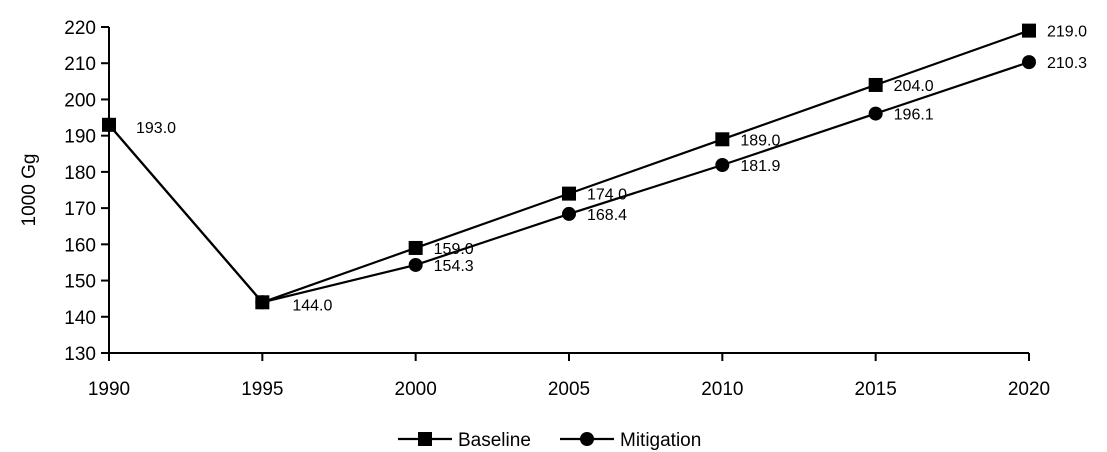  Describe the element at coordinates (29, 190) in the screenshot. I see `y-axis-title: 1000 Gg` at that location.